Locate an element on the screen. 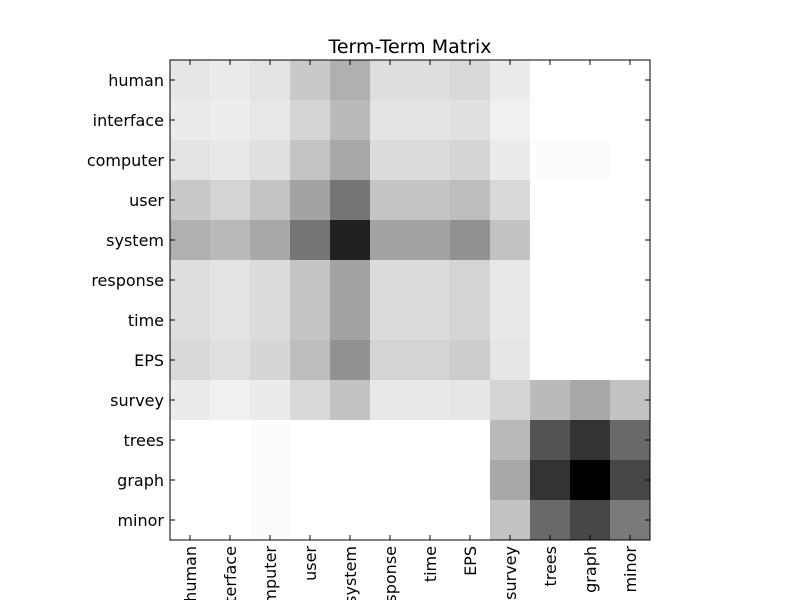 This screenshot has width=800, height=600. heatmap-cell-human-response is located at coordinates (390, 80).